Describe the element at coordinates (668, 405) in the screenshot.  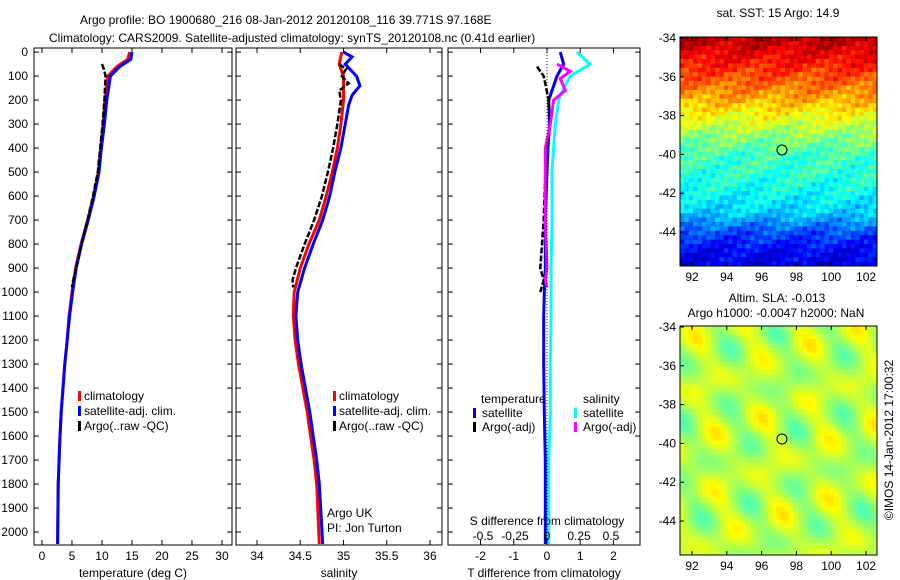
I see `lat-tick-label: -38` at that location.